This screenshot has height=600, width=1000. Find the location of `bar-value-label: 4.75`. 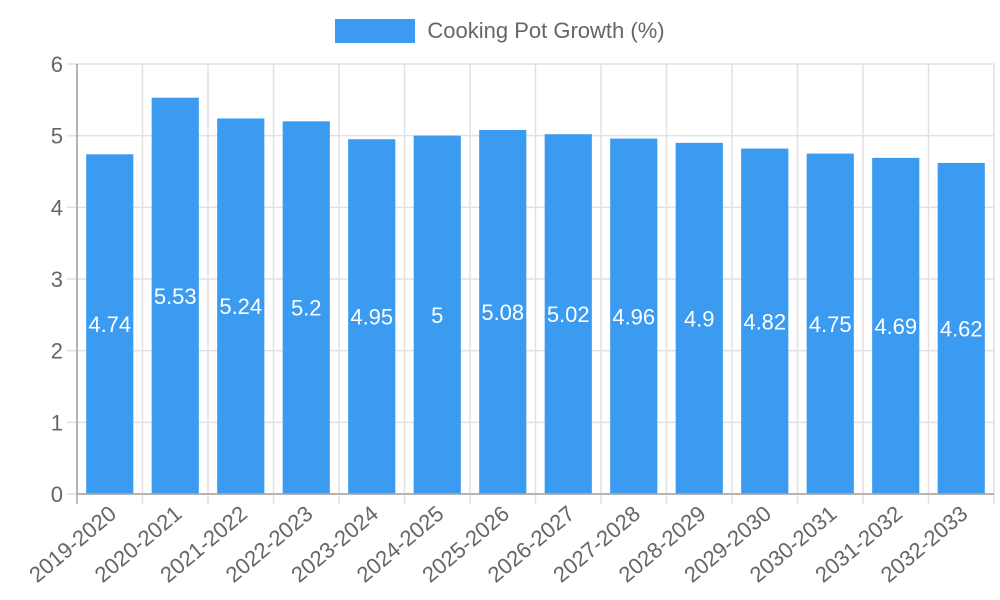

bar-value-label: 4.75 is located at coordinates (830, 324).